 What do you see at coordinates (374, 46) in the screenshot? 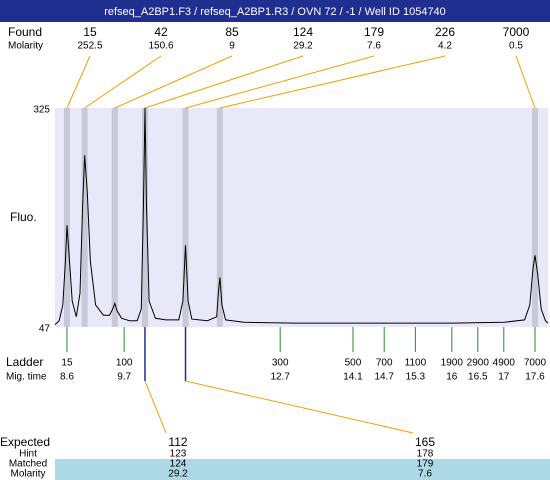
I see `found-molarity: 7.6` at bounding box center [374, 46].